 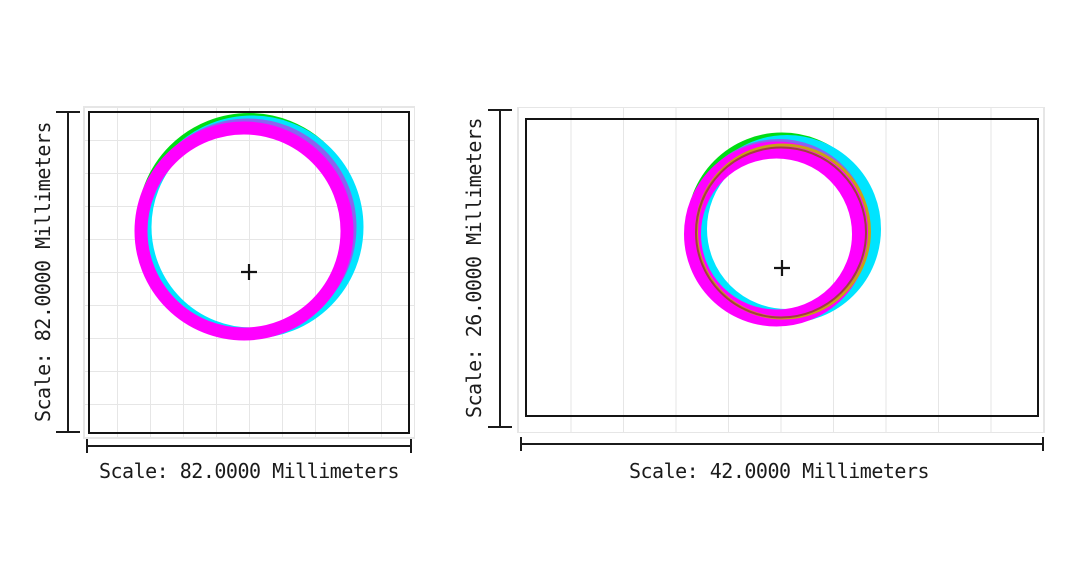 What do you see at coordinates (500, 268) in the screenshot?
I see `right-footprint-vertical-scale-bar` at bounding box center [500, 268].